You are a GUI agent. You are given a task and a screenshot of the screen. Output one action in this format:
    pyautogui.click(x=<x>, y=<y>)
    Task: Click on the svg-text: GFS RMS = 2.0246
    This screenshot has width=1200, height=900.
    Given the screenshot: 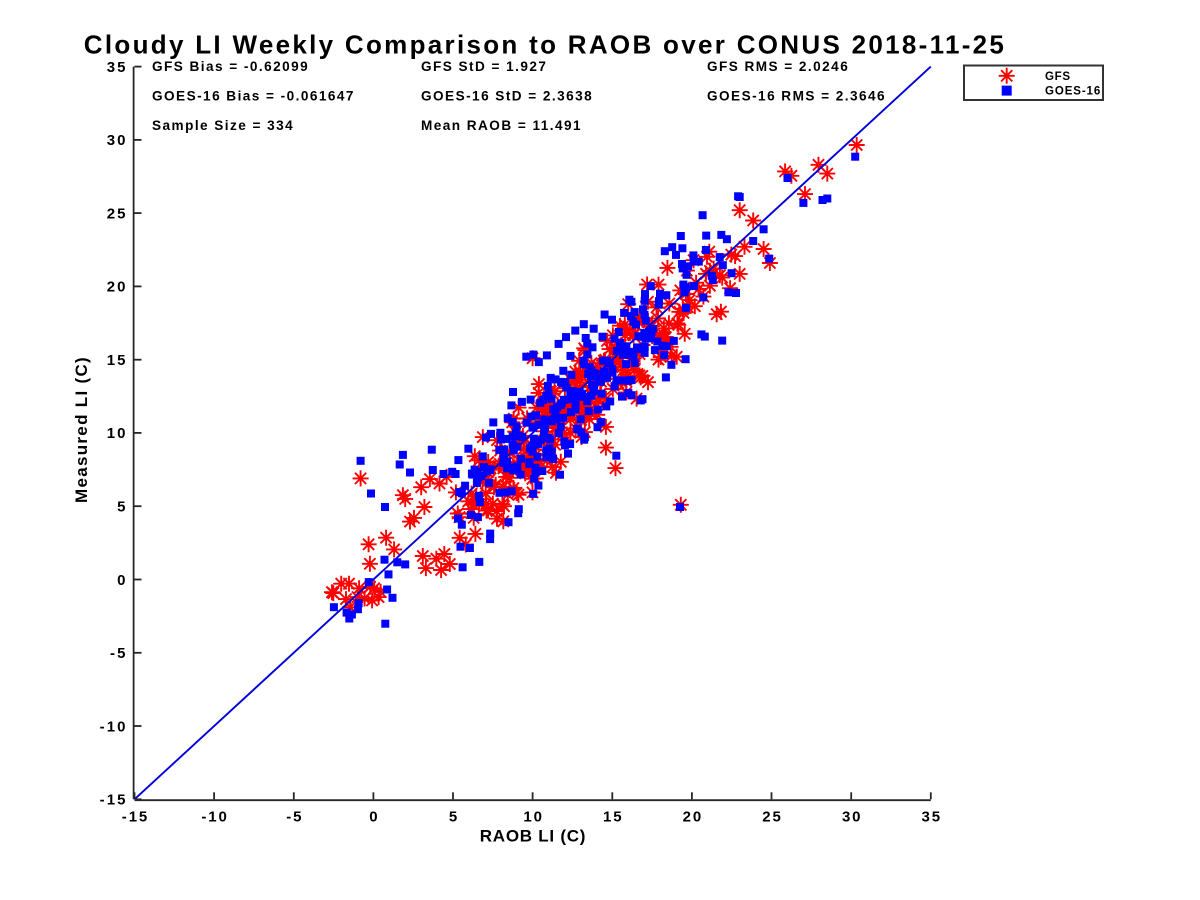 What is the action you would take?
    pyautogui.click(x=778, y=66)
    